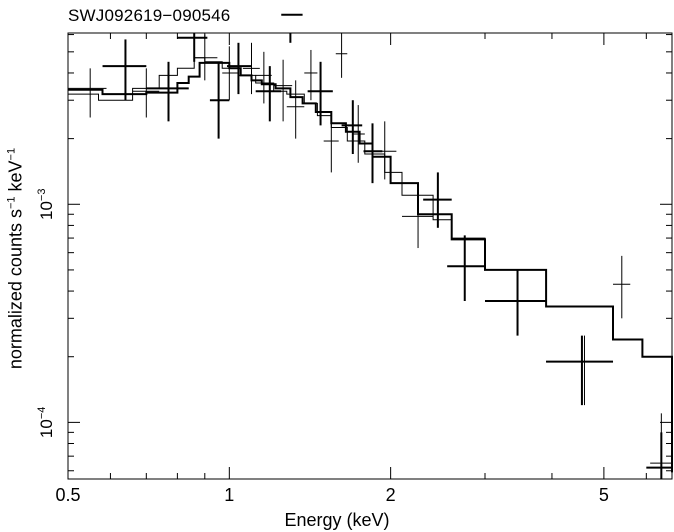 This screenshot has width=674, height=532. I want to click on x-tick-label: 0.5, so click(67, 495).